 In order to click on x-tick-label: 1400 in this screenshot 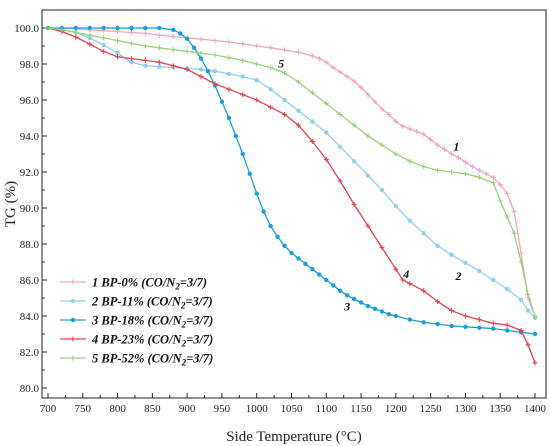, I will do `click(535, 409)`.